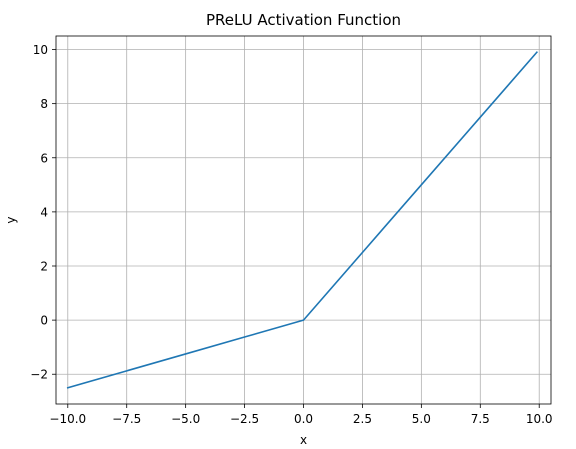  What do you see at coordinates (244, 419) in the screenshot?
I see `x-tick-label: −2.5` at bounding box center [244, 419].